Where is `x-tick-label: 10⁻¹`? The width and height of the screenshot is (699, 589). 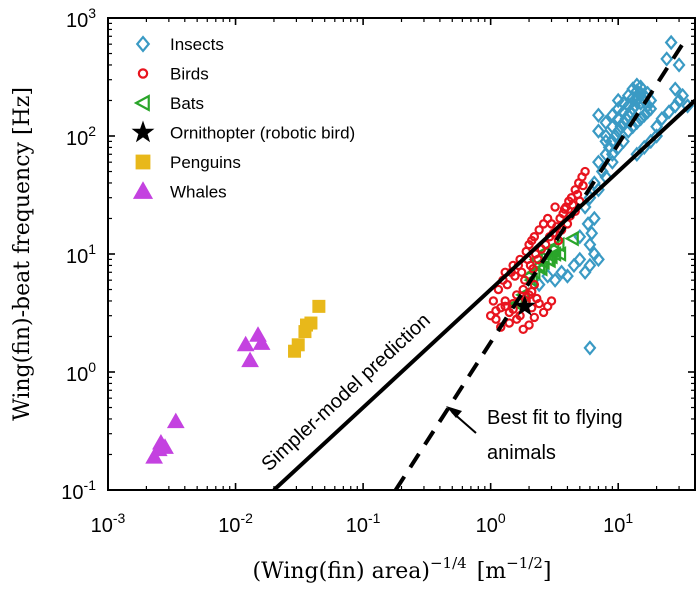 x-tick-label: 10⁻¹ is located at coordinates (363, 523).